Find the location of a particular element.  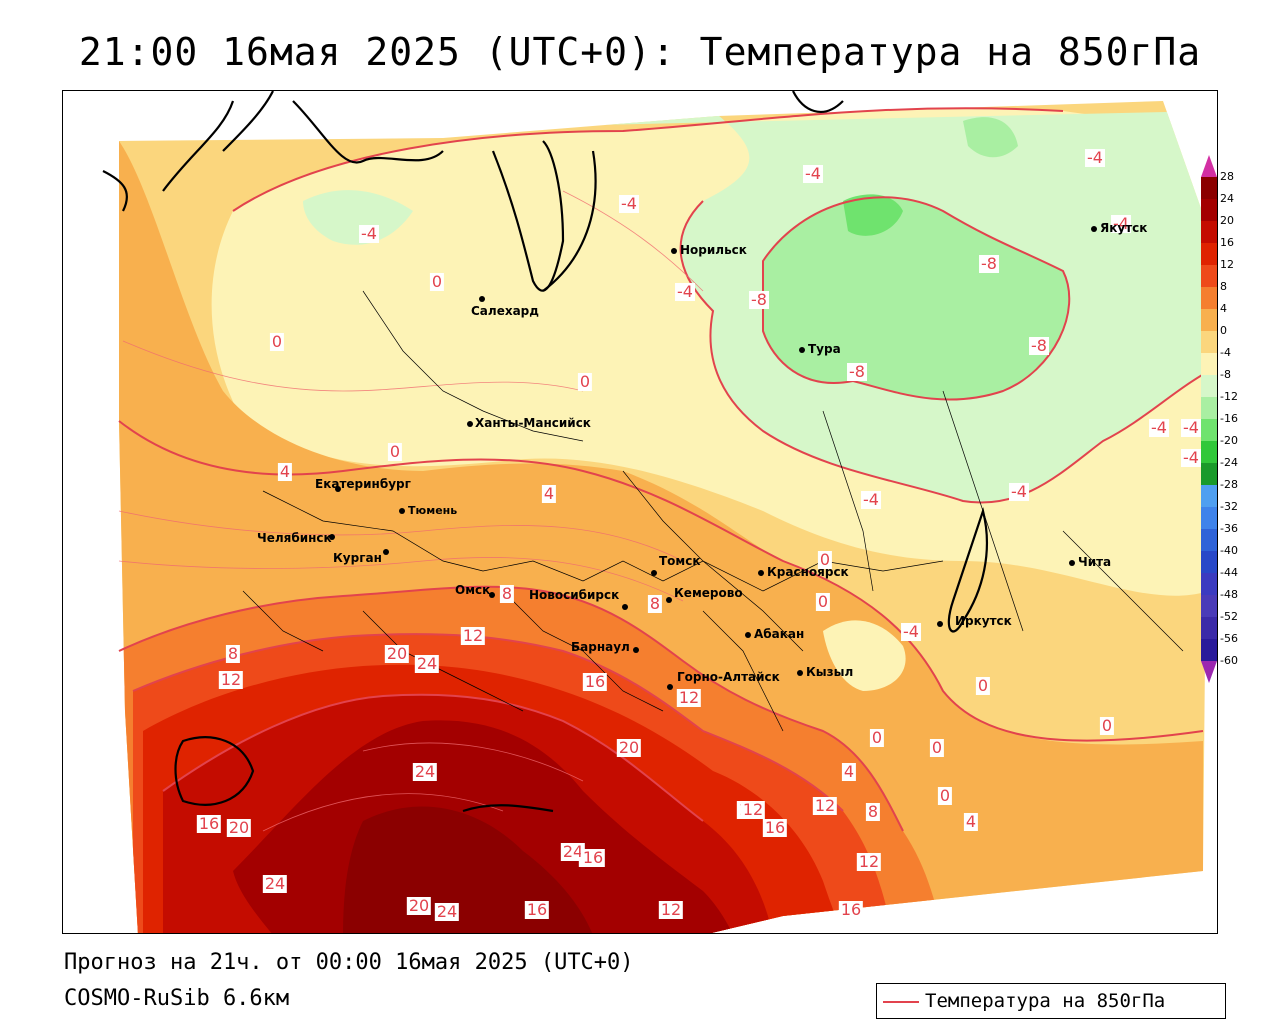

city-marker: Норильск is located at coordinates (709, 250).